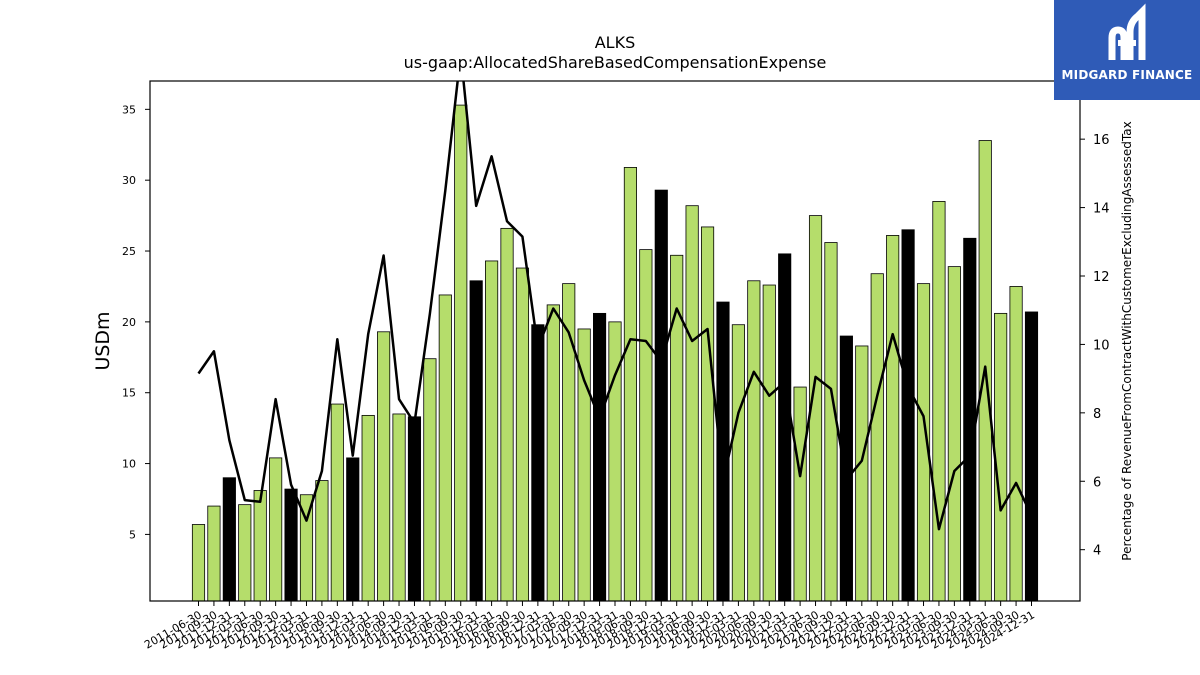  Describe the element at coordinates (129, 180) in the screenshot. I see `y-tick-label: 30` at that location.